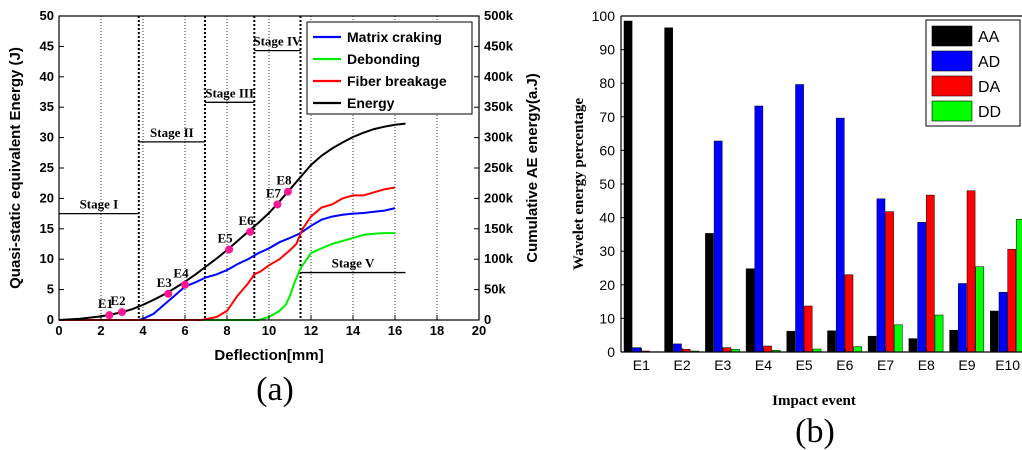  I want to click on legend-label: AA, so click(989, 37).